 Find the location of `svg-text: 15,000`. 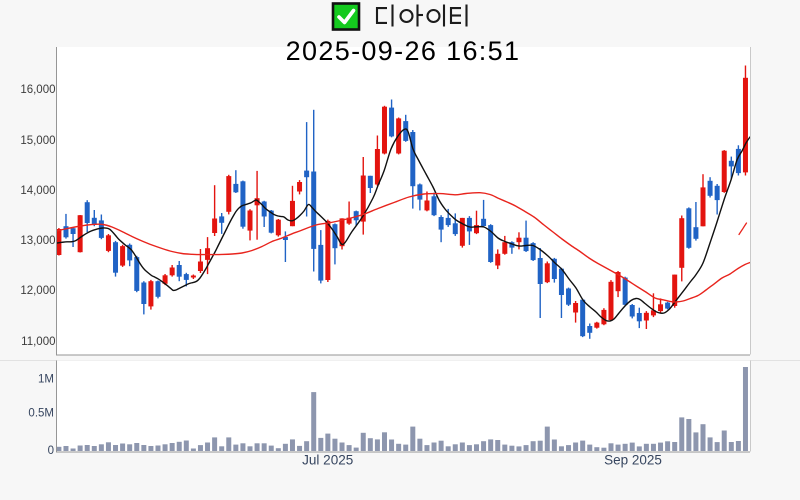

svg-text: 15,000 is located at coordinates (37, 141).